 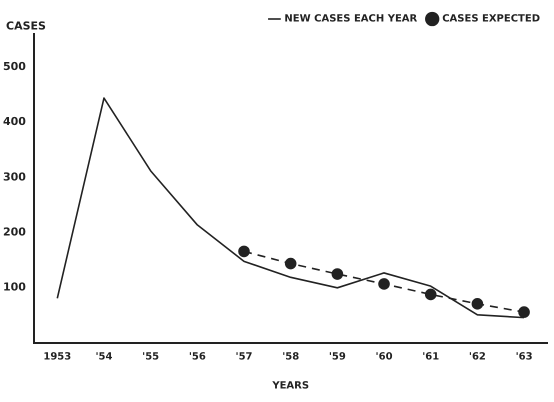 What do you see at coordinates (431, 357) in the screenshot?
I see `x-tick-label: '61` at bounding box center [431, 357].